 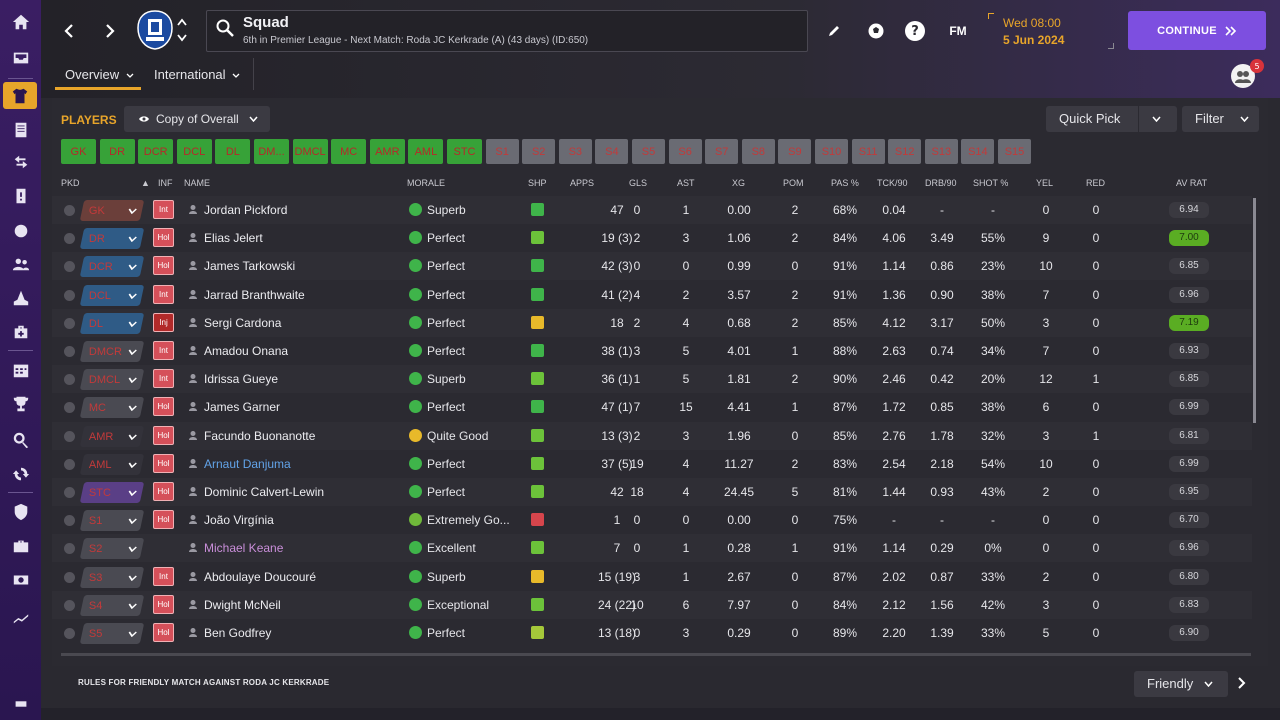 What do you see at coordinates (464, 151) in the screenshot?
I see `position-button: STC` at bounding box center [464, 151].